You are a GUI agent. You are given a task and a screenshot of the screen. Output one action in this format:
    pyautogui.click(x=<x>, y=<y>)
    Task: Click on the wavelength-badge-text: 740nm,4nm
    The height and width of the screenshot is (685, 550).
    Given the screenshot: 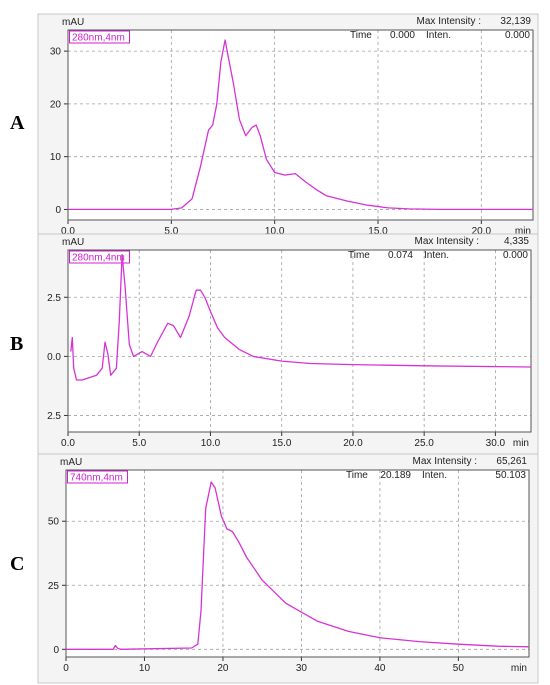 What is the action you would take?
    pyautogui.click(x=96, y=478)
    